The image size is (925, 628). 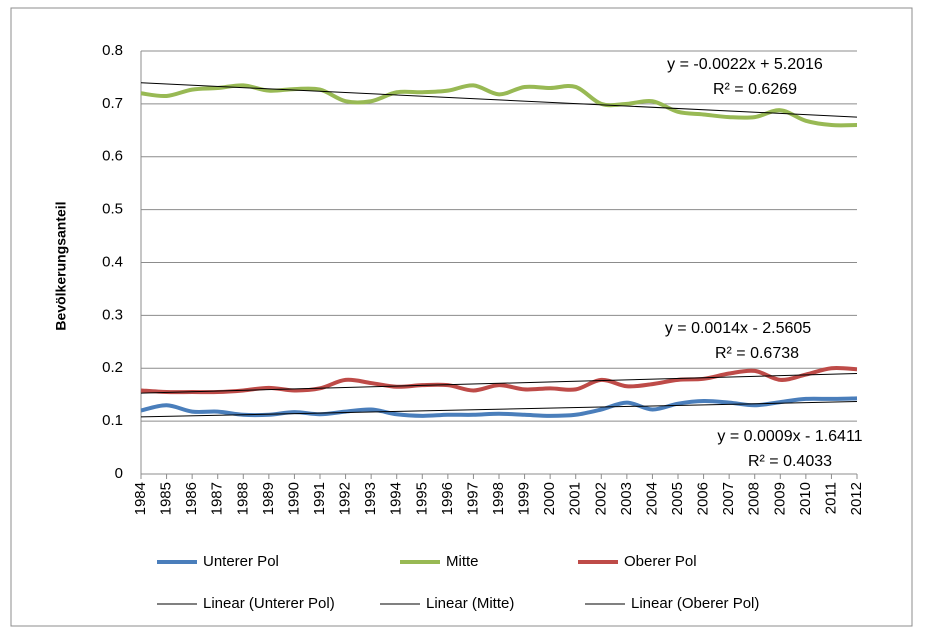 I want to click on x-tick-label: 2009, so click(x=779, y=498).